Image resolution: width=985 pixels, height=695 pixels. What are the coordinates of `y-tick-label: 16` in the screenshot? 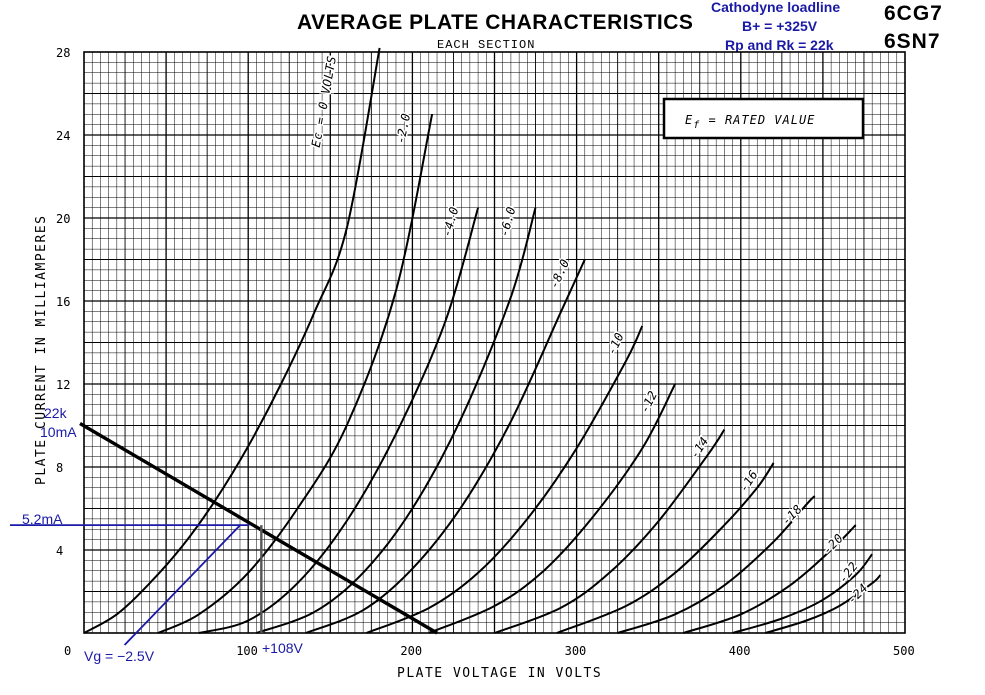 It's located at (63, 302).